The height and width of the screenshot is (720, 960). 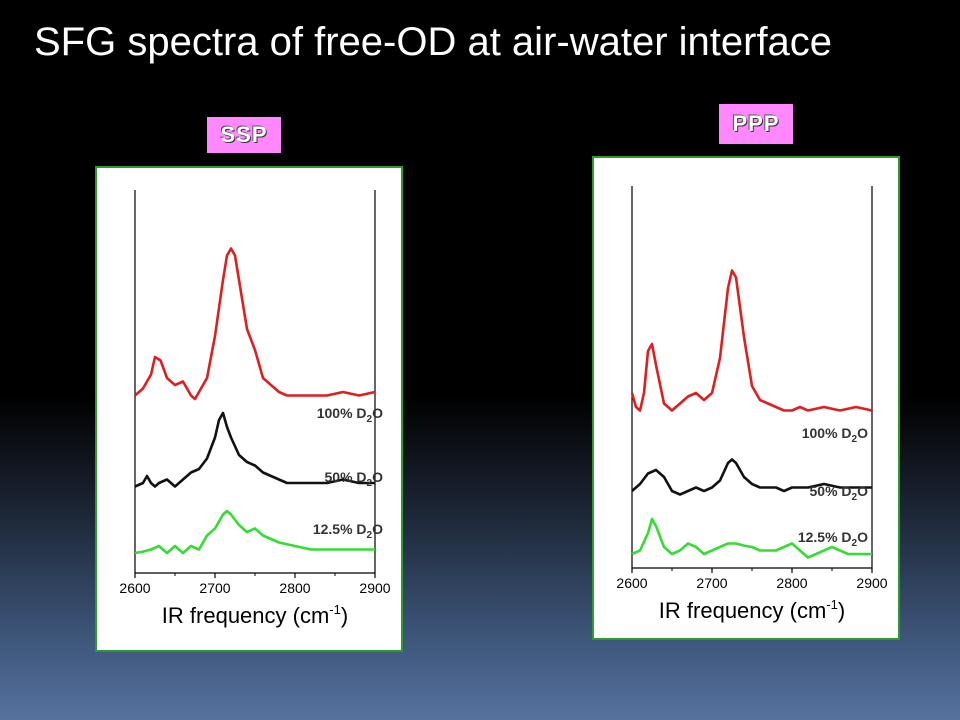 What do you see at coordinates (294, 588) in the screenshot?
I see `ssp-x-tick-label: 2800` at bounding box center [294, 588].